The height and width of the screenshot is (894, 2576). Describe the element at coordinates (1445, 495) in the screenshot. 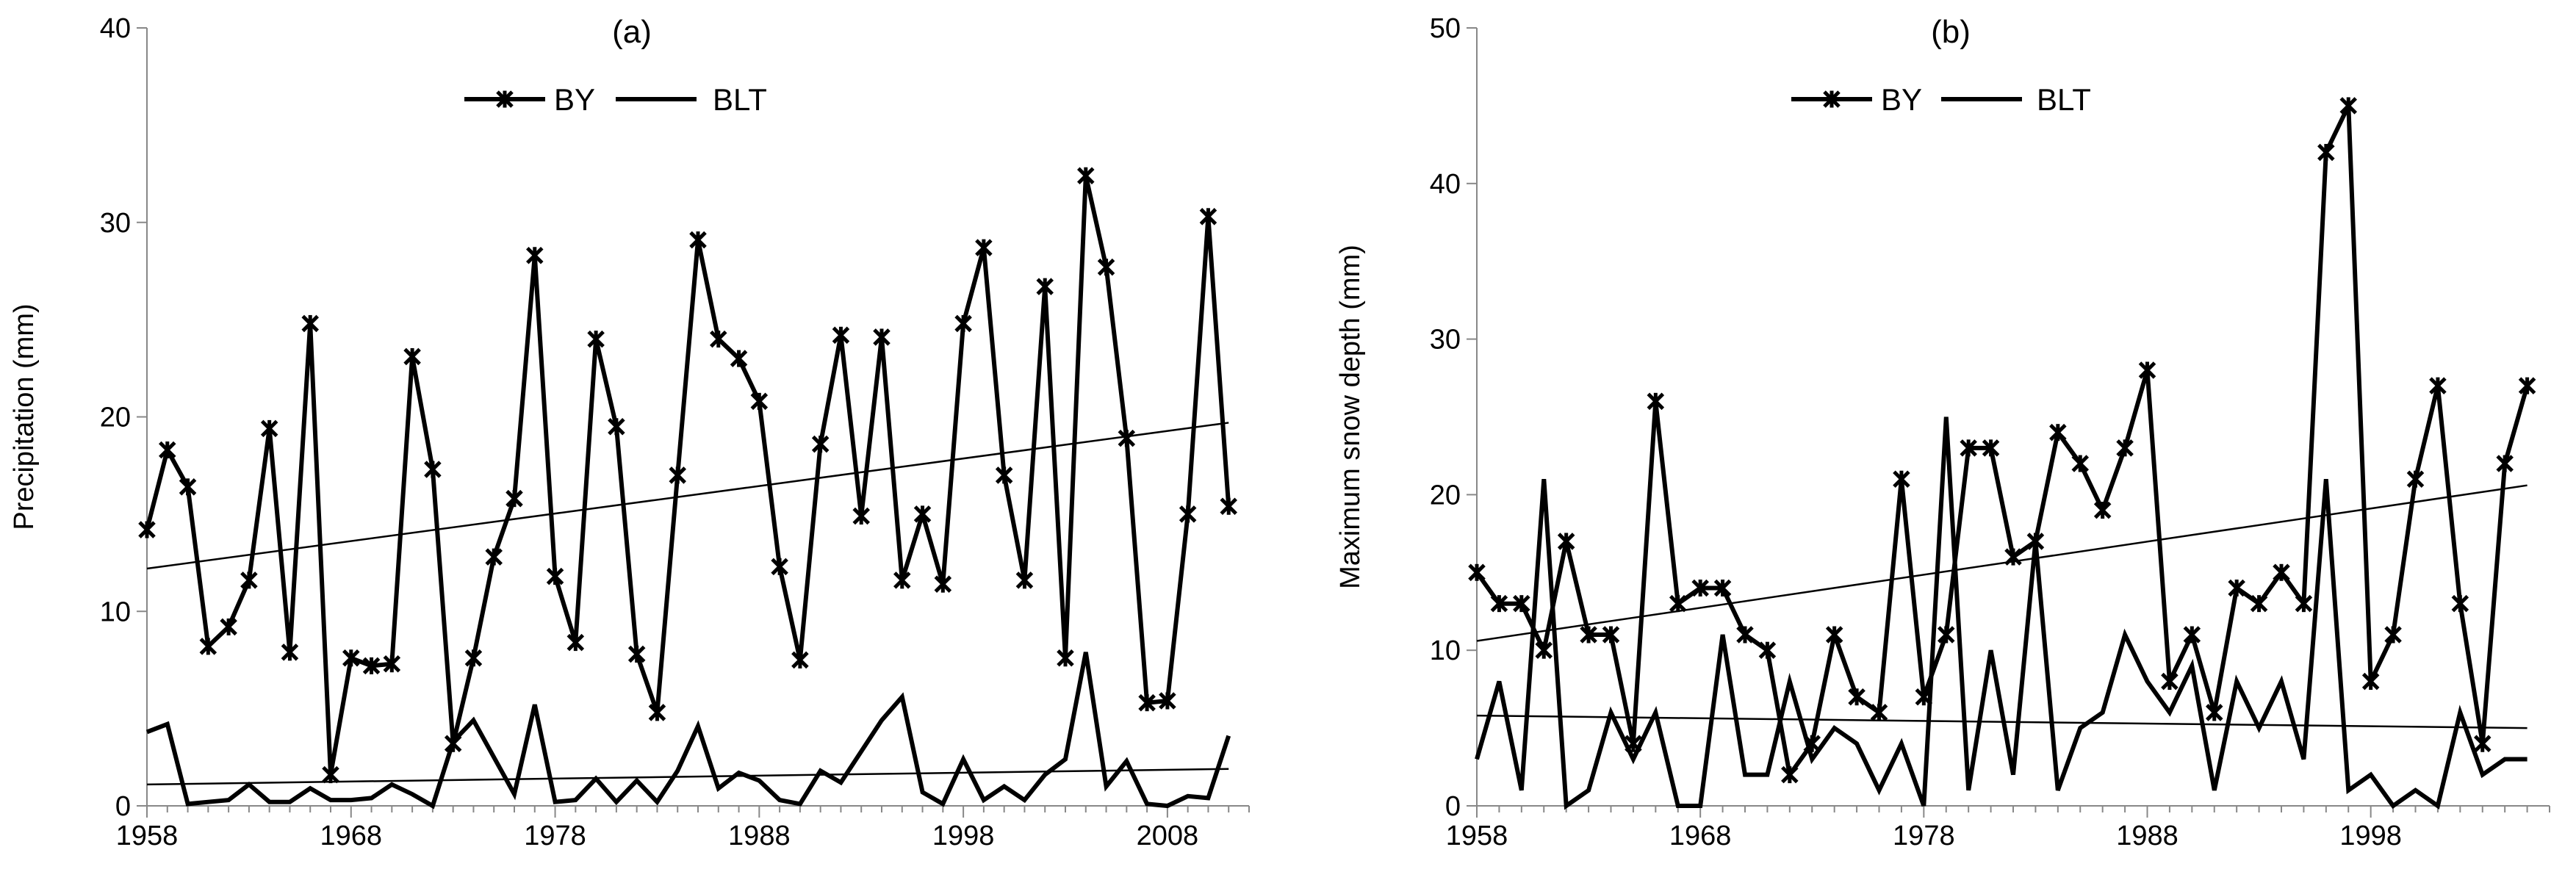

I see `y-tick-label: 20` at that location.